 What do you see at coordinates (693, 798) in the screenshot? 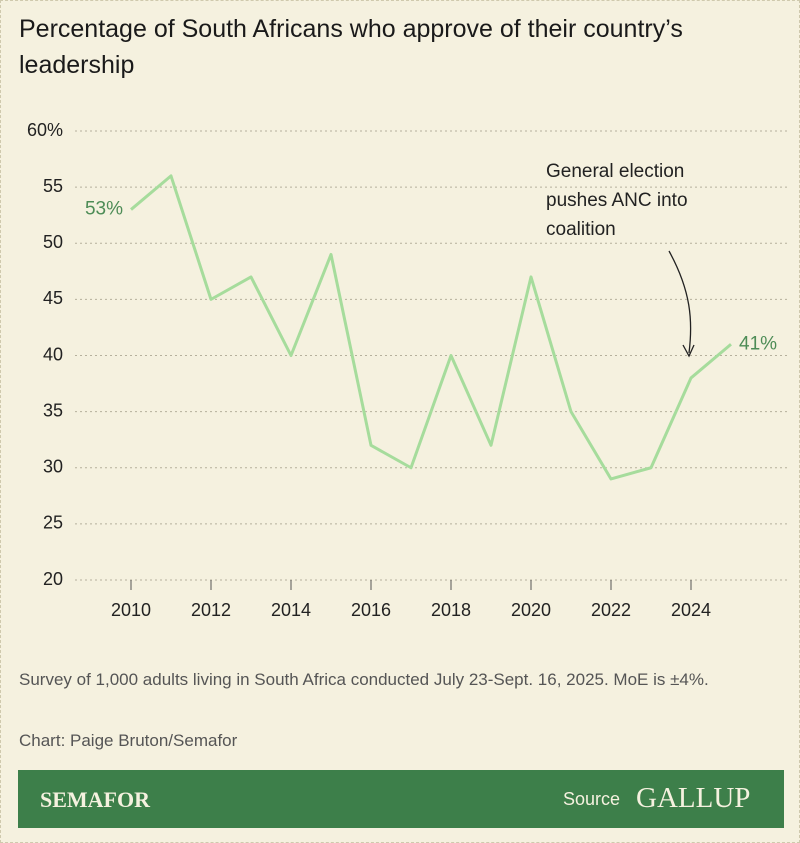
I see `source: GALLUP` at bounding box center [693, 798].